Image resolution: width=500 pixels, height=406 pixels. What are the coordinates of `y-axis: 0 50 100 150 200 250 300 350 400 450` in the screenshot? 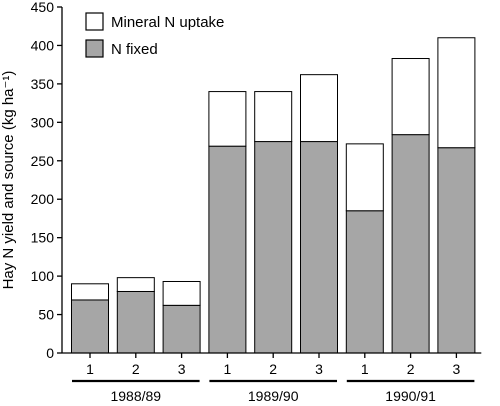 It's located at (47, 180).